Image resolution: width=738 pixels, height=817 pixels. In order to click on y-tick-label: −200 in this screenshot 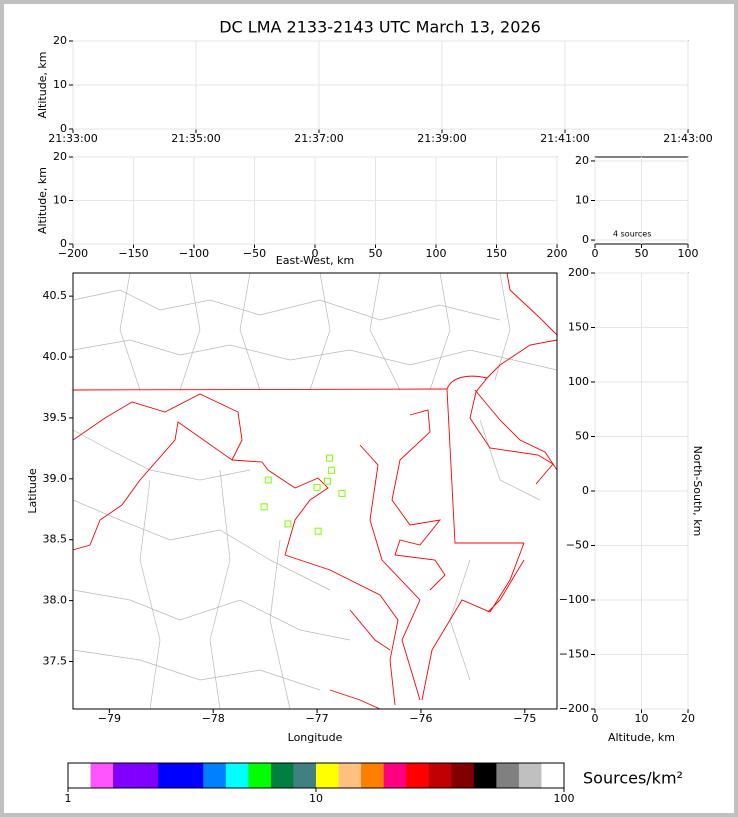, I will do `click(574, 708)`.